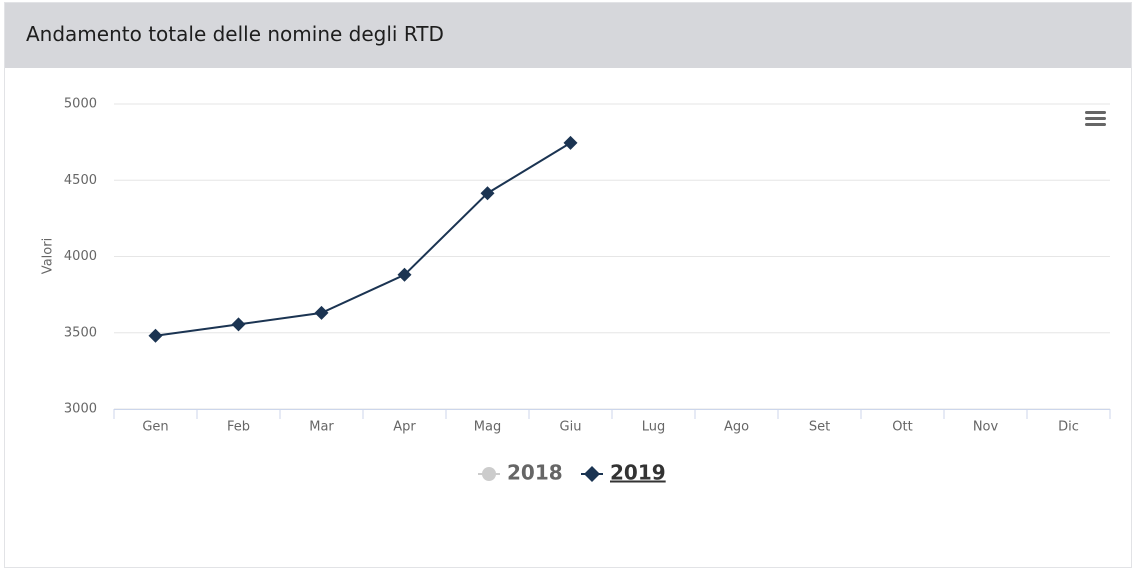  What do you see at coordinates (986, 427) in the screenshot?
I see `x-tick-label: Nov` at bounding box center [986, 427].